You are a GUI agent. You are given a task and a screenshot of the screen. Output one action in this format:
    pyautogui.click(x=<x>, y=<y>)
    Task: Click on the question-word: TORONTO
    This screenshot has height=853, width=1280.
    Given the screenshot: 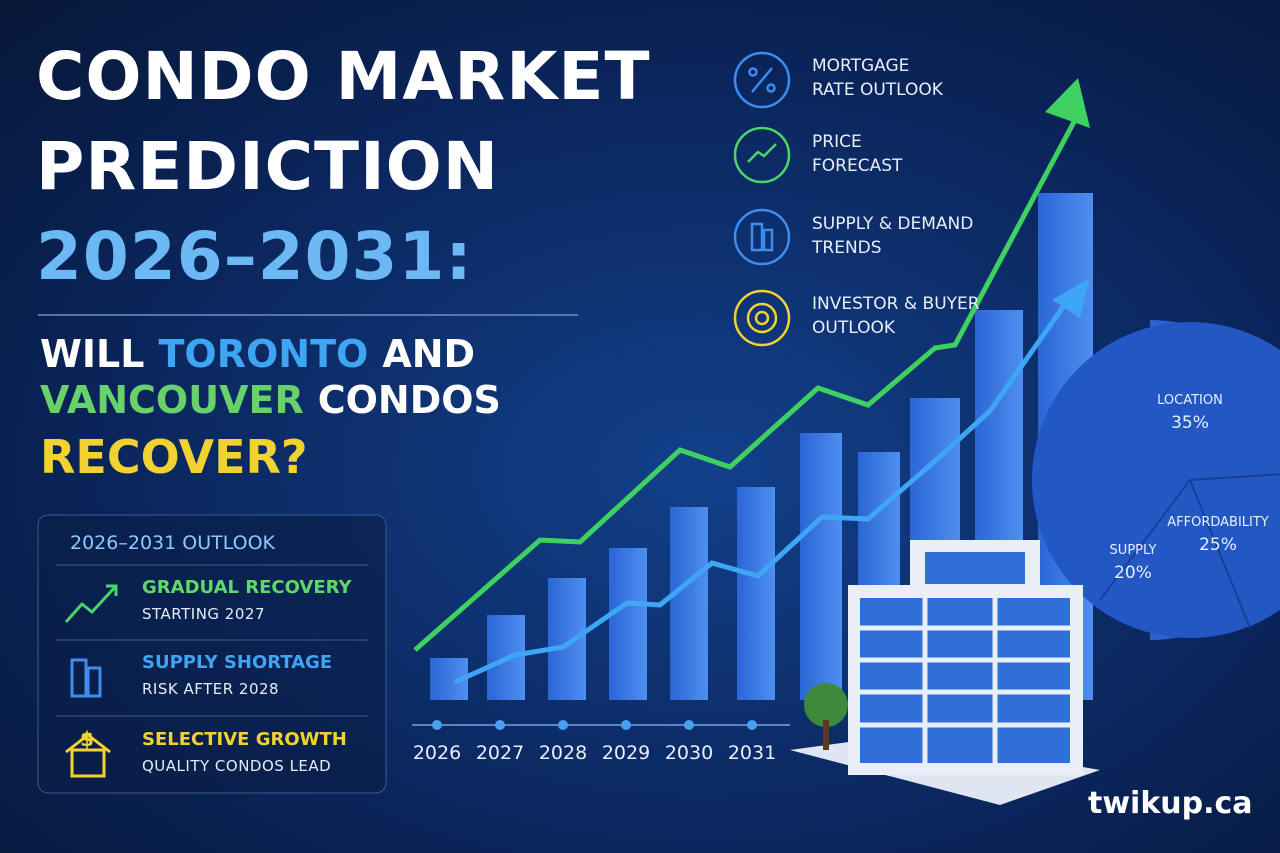 What is the action you would take?
    pyautogui.click(x=263, y=354)
    